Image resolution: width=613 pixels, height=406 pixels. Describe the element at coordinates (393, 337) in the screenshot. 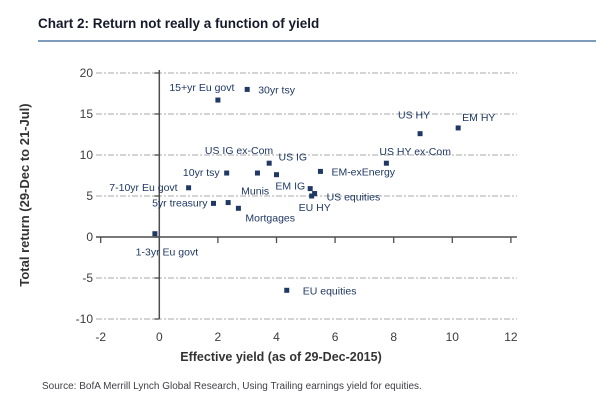

I see `x-tick-label: 8` at that location.